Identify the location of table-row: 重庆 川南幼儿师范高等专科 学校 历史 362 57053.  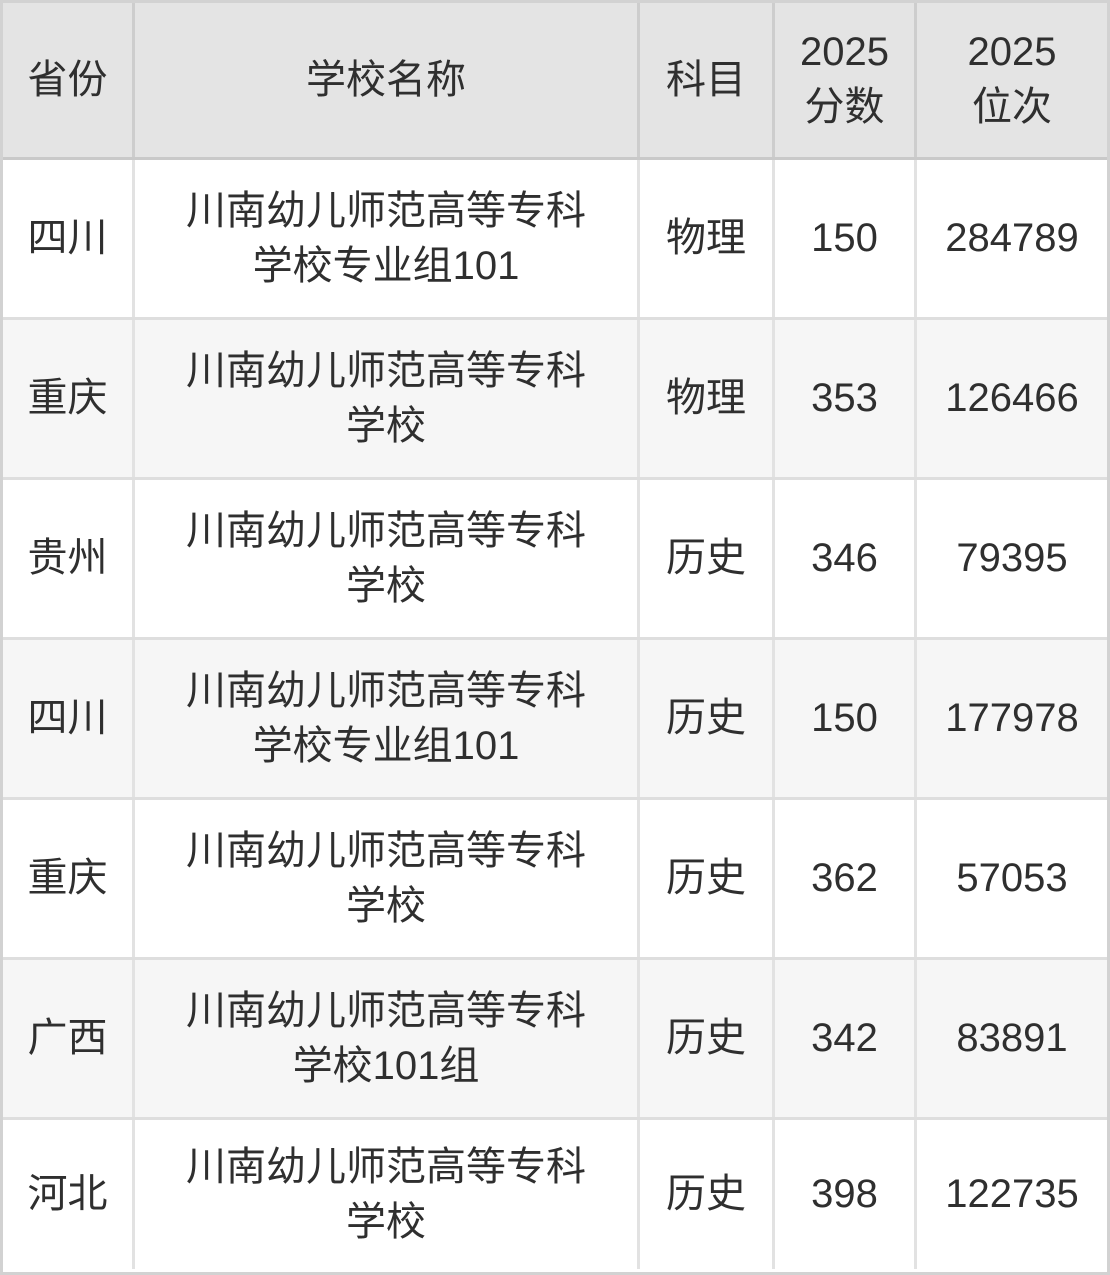
(555, 880).